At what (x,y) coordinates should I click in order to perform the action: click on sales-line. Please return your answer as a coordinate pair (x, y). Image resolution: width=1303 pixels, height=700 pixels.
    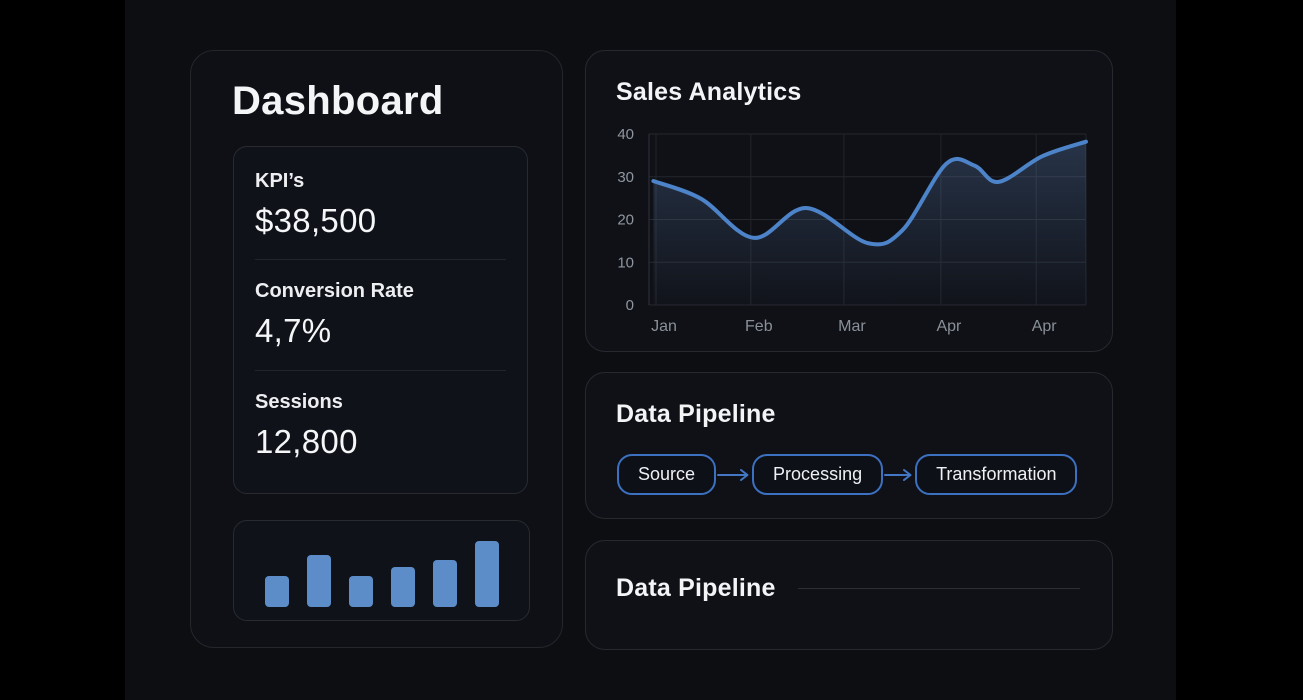
    Looking at the image, I should click on (869, 193).